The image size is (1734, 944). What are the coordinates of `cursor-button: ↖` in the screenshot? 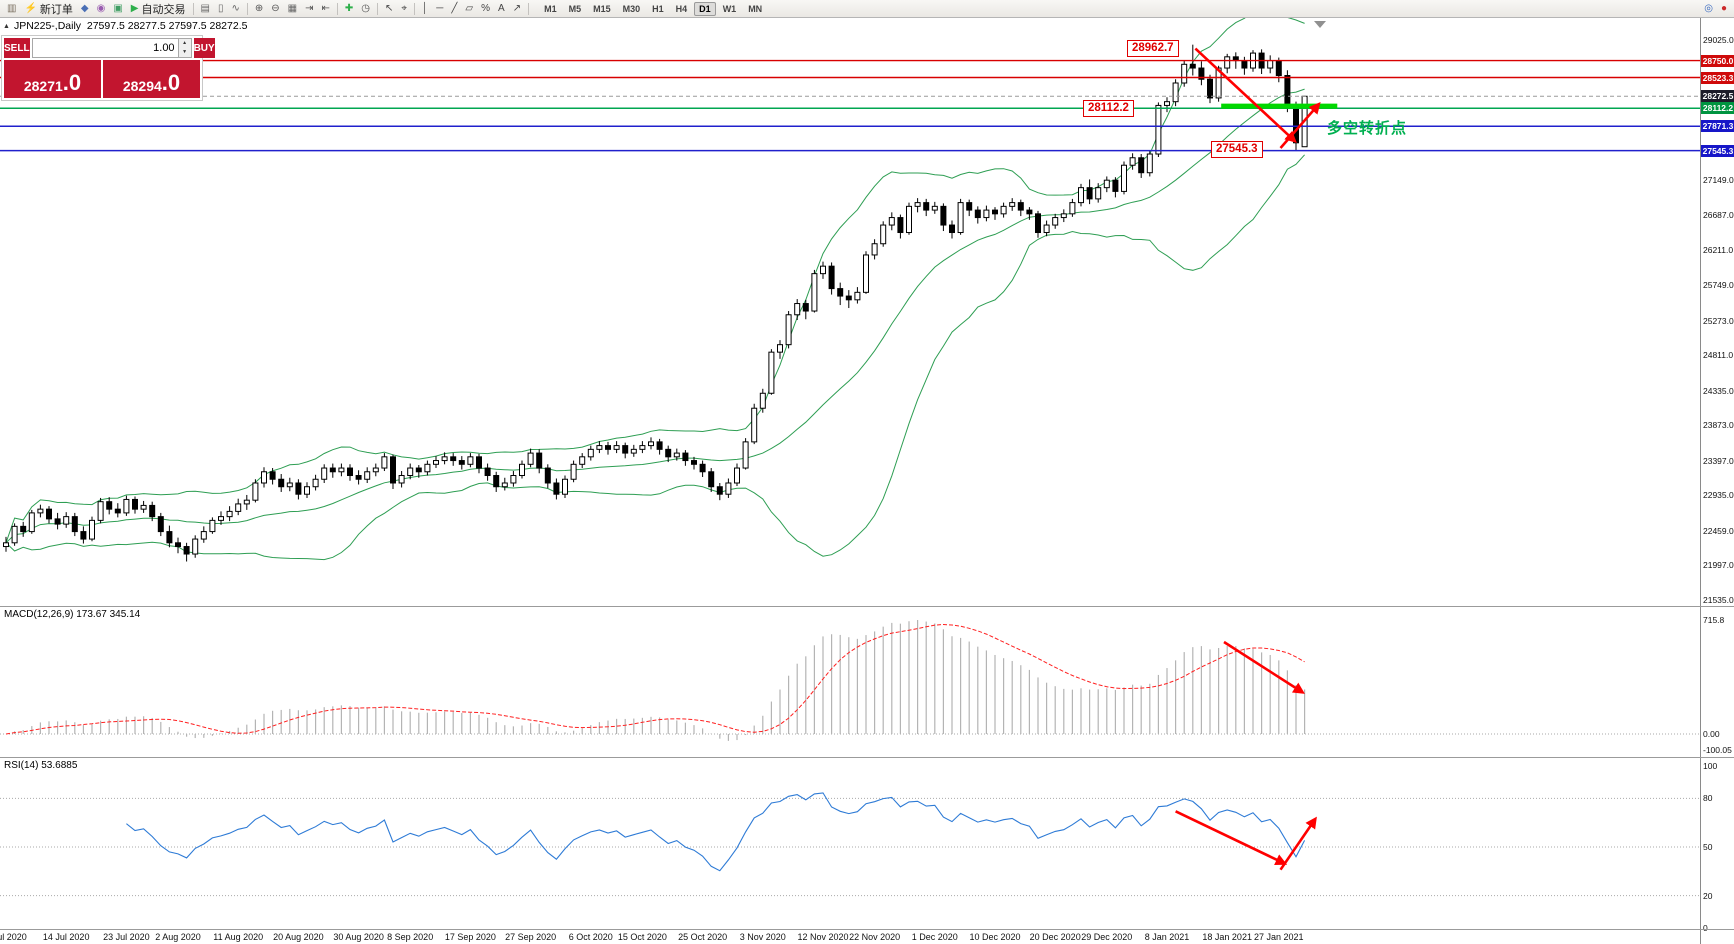 It's located at (389, 9).